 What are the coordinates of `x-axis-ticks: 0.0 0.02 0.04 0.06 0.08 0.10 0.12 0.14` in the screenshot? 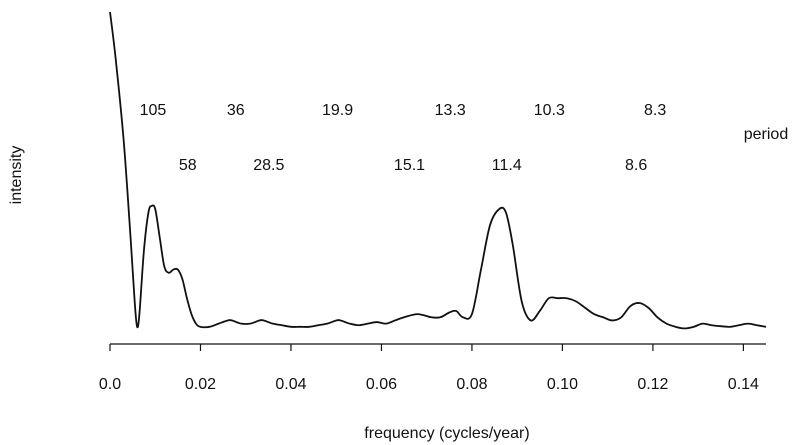 It's located at (429, 368).